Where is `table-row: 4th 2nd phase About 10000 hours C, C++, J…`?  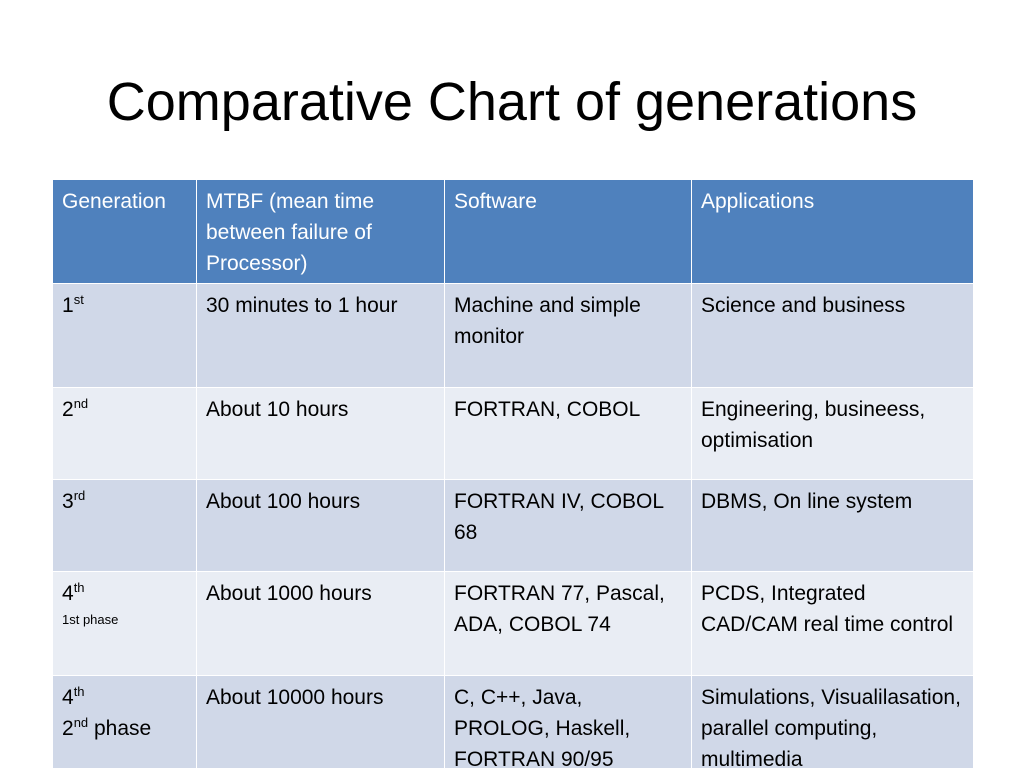
table-row: 4th 2nd phase About 10000 hours C, C++, J… is located at coordinates (513, 721).